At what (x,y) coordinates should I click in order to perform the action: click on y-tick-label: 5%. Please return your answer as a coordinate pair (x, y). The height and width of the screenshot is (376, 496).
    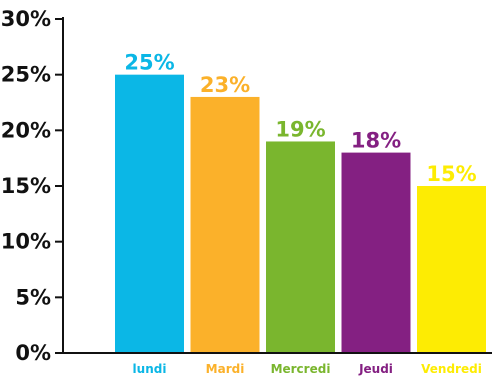
    Looking at the image, I should click on (33, 297).